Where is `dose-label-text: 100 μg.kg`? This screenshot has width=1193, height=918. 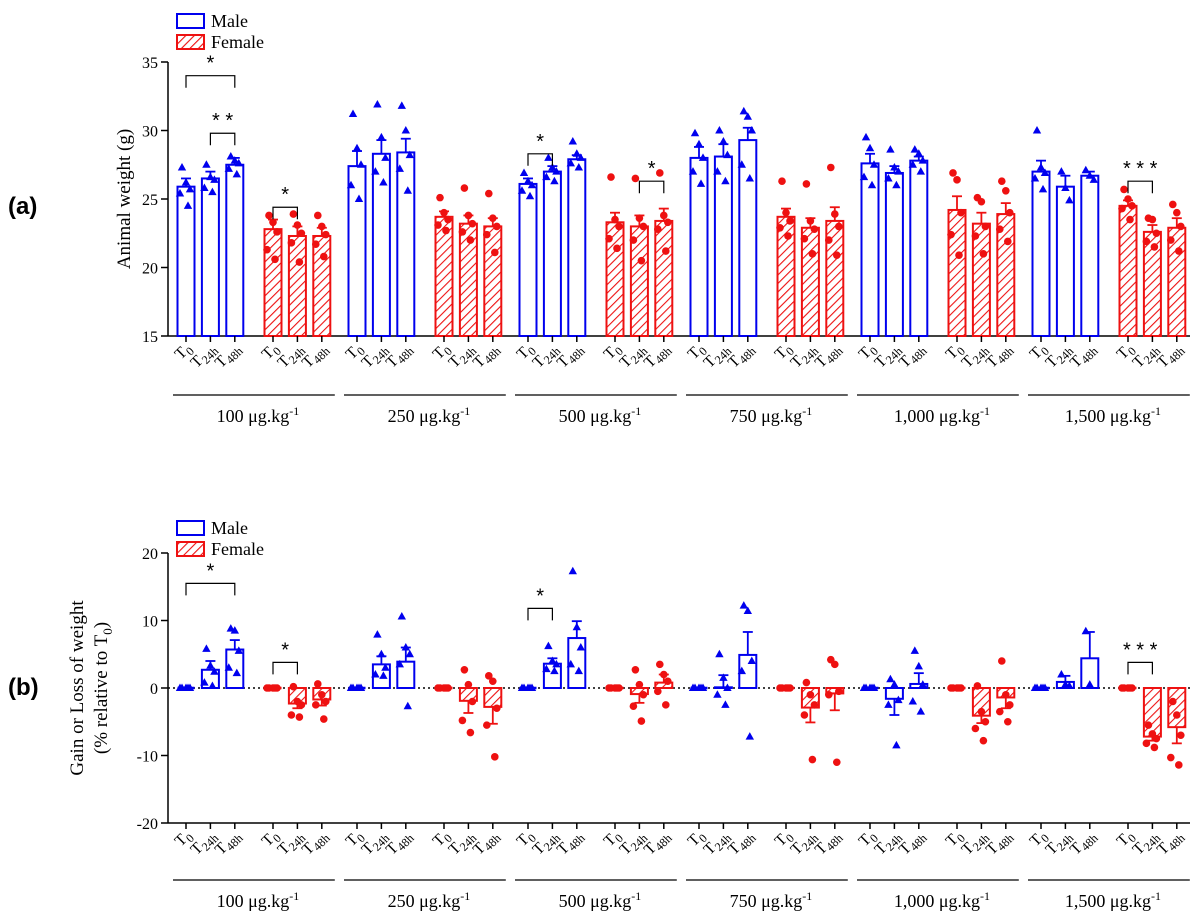 dose-label-text: 100 μg.kg is located at coordinates (253, 416).